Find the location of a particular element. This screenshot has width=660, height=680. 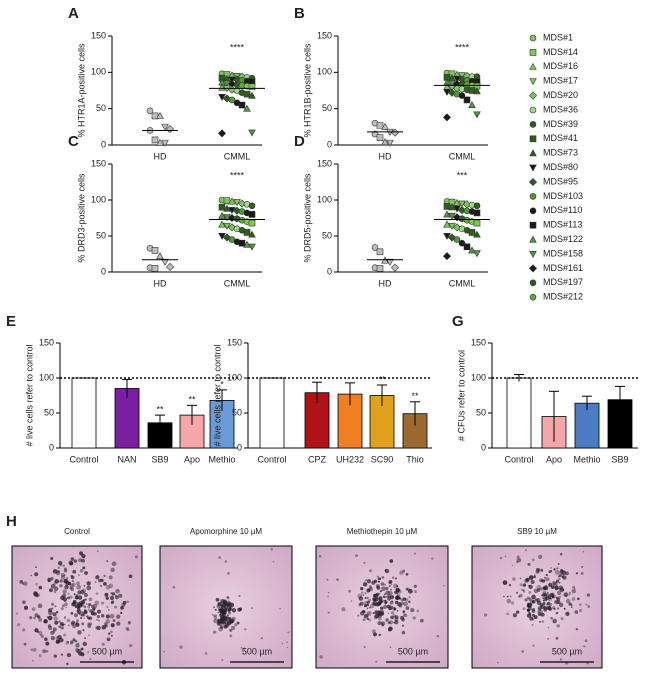

x-tick-label: Control is located at coordinates (83, 459).